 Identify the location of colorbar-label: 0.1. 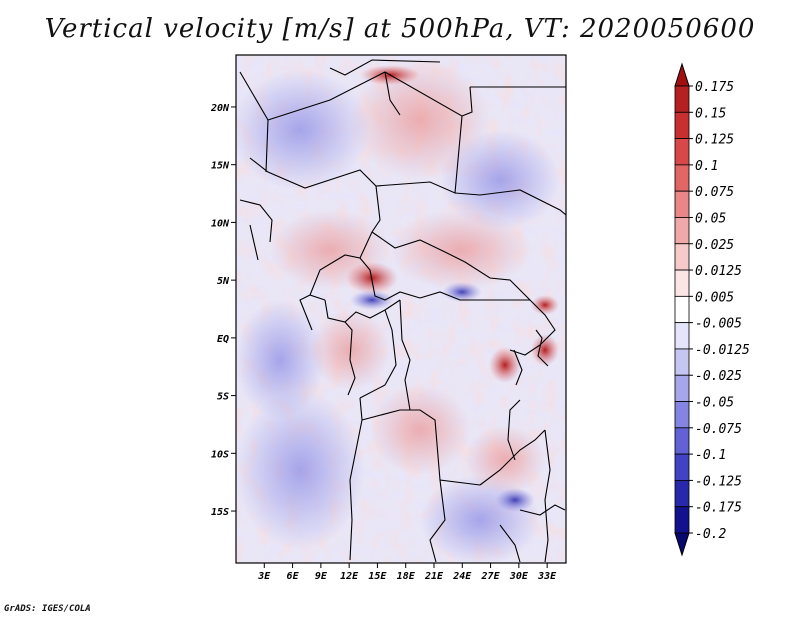
(706, 166).